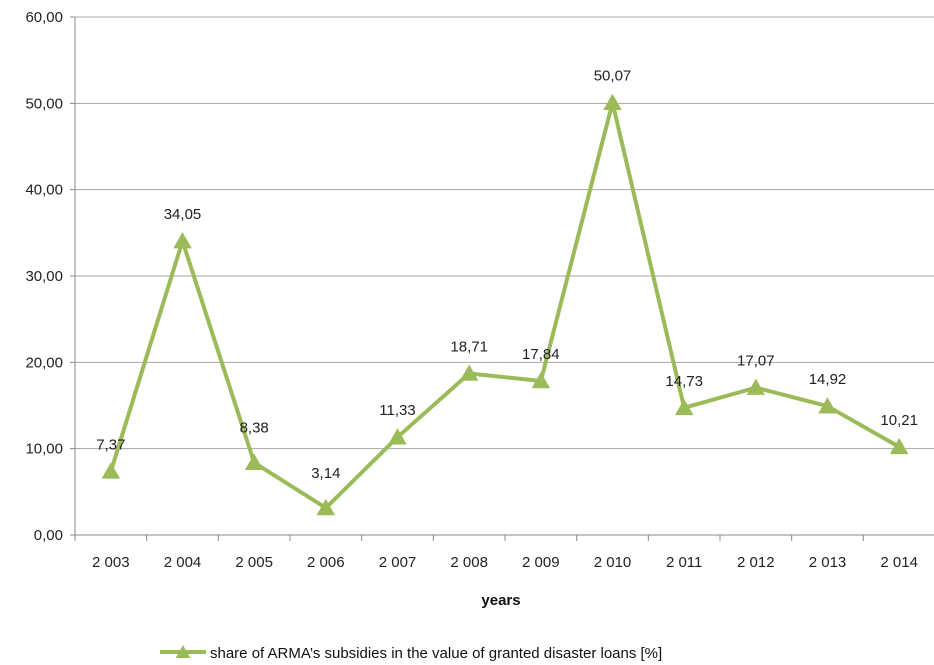  What do you see at coordinates (756, 361) in the screenshot?
I see `data-label: 17,07` at bounding box center [756, 361].